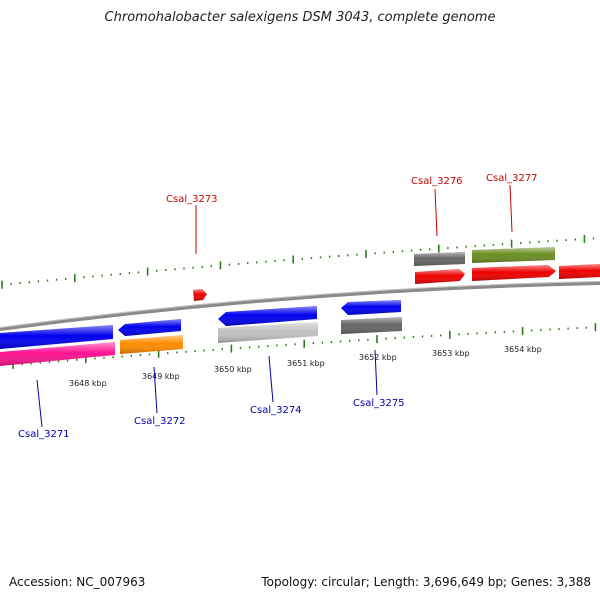 This screenshot has width=600, height=600. Describe the element at coordinates (437, 181) in the screenshot. I see `gene-label-csal-3276: Csal_3276` at that location.